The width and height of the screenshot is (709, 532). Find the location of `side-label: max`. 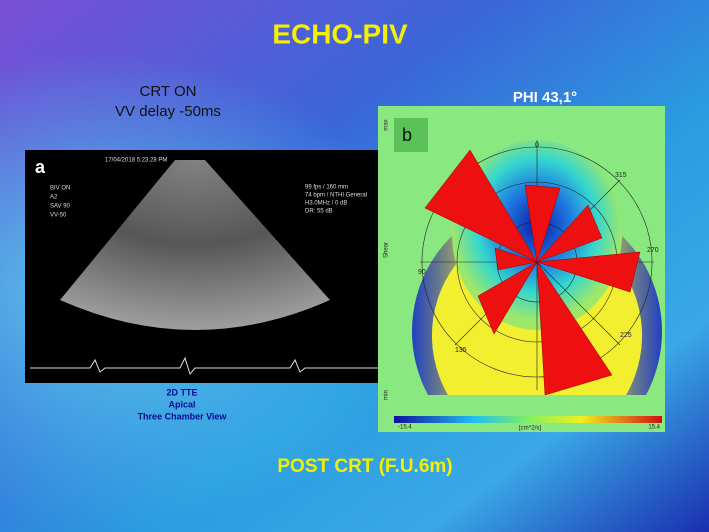

side-label: max is located at coordinates (387, 124).